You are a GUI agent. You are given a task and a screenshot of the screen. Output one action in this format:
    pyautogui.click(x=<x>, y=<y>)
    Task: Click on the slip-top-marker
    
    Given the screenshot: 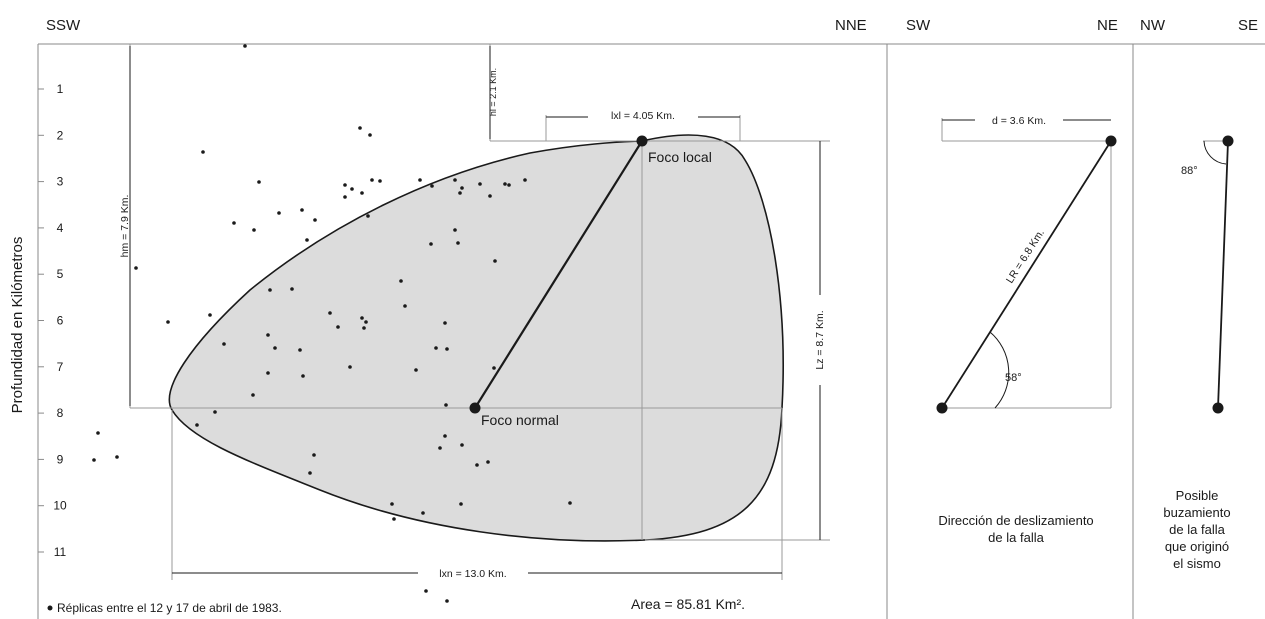 What is the action you would take?
    pyautogui.click(x=1111, y=141)
    